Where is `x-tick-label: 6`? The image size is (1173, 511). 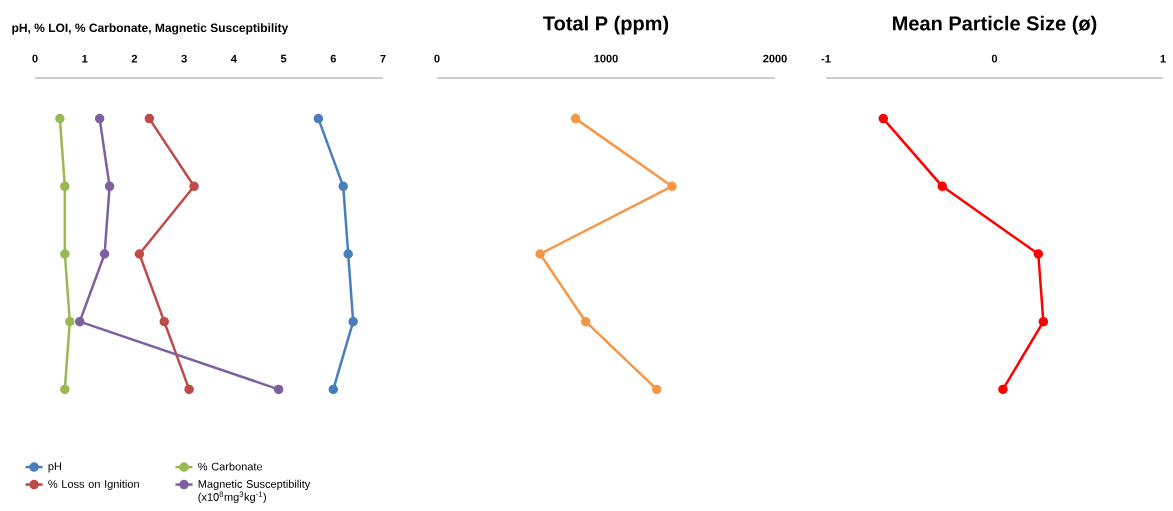
x-tick-label: 6 is located at coordinates (333, 58).